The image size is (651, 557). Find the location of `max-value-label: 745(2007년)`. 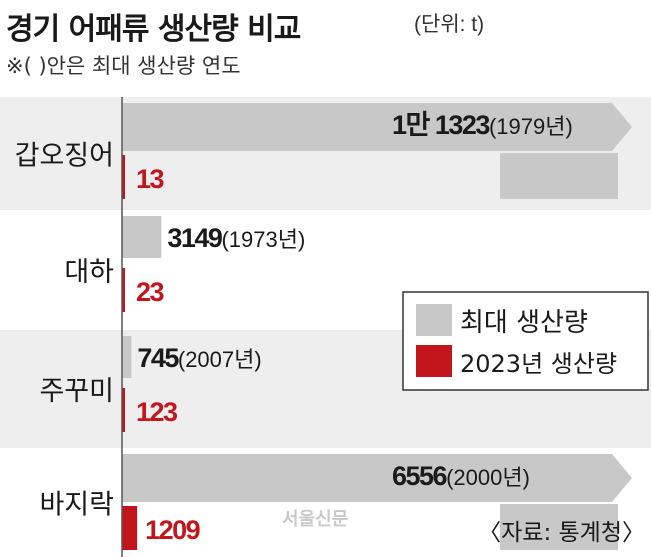

max-value-label: 745(2007년) is located at coordinates (199, 358).